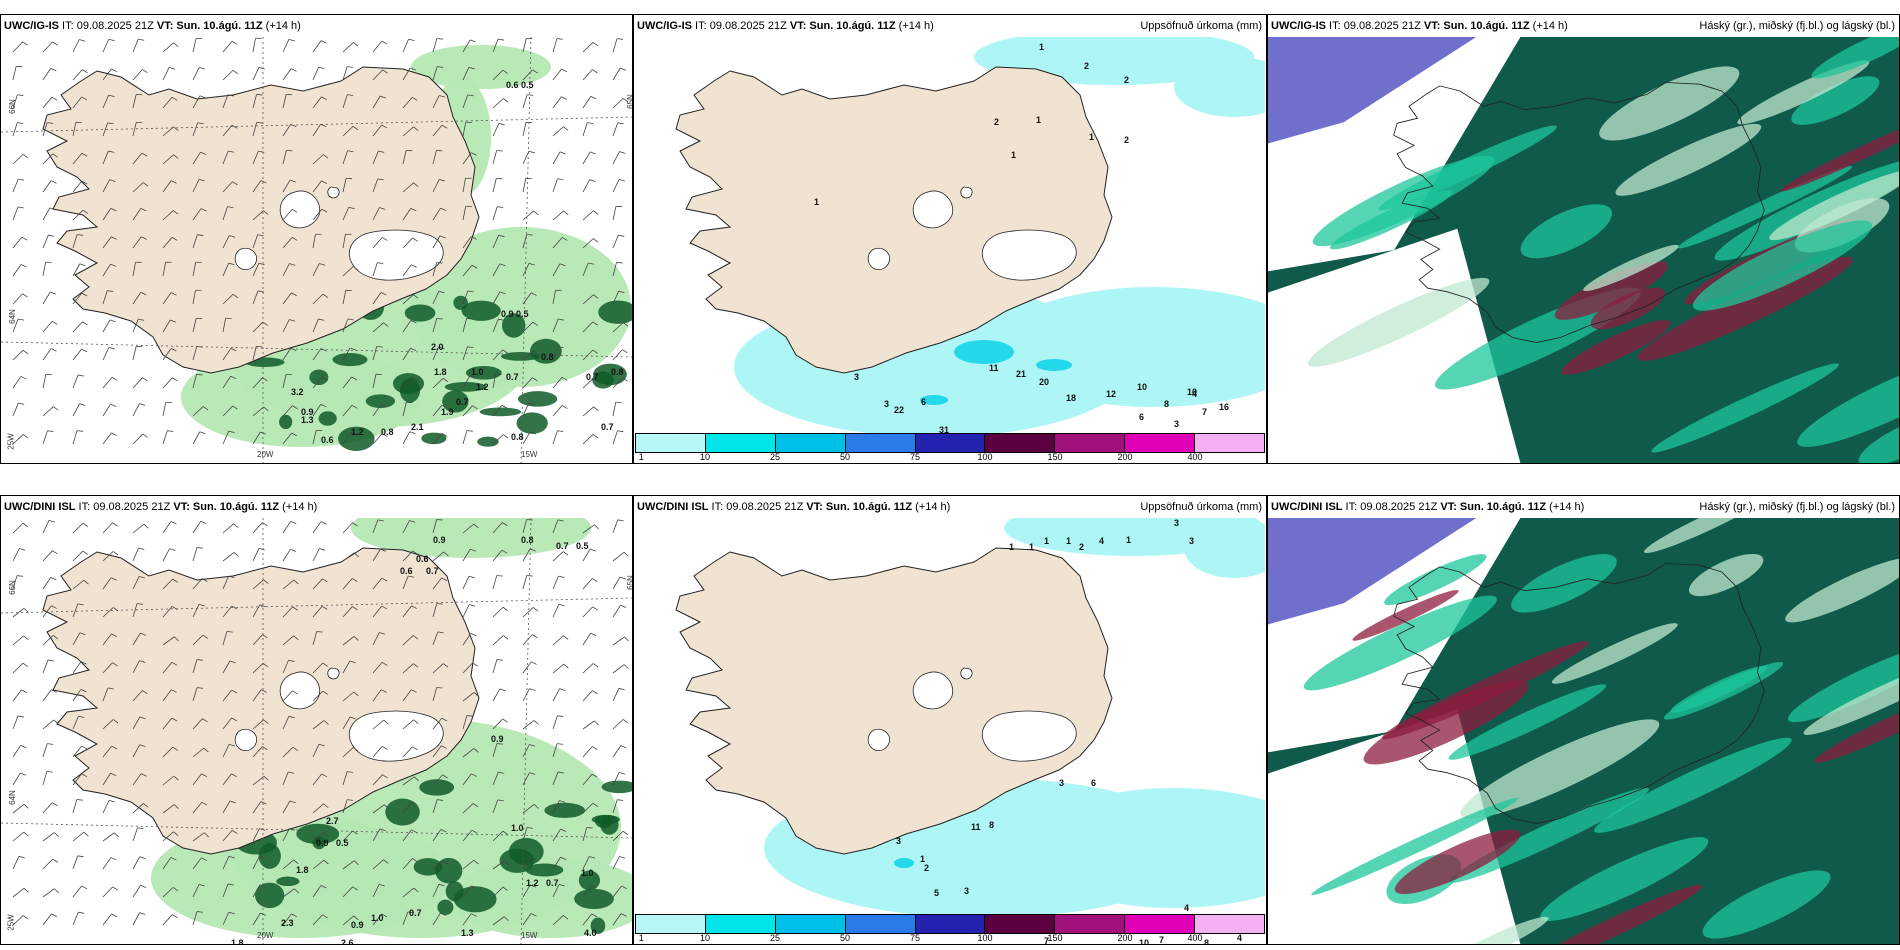 This screenshot has width=1900, height=950. What do you see at coordinates (704, 938) in the screenshot?
I see `colorbar-tick-label: 10` at bounding box center [704, 938].